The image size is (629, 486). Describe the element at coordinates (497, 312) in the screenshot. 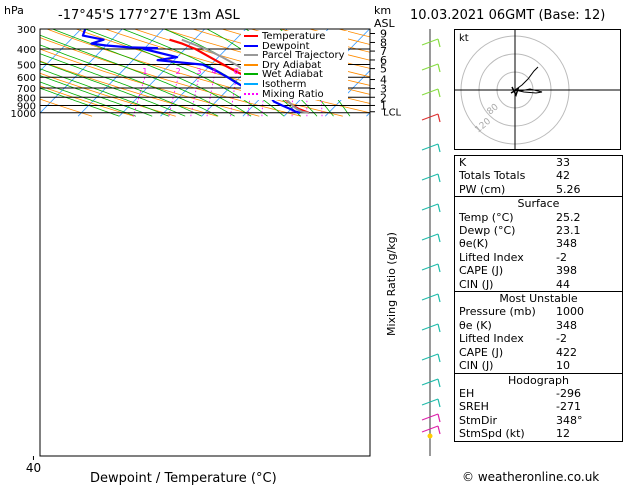

I see `index-label: Pressure (mb)` at that location.